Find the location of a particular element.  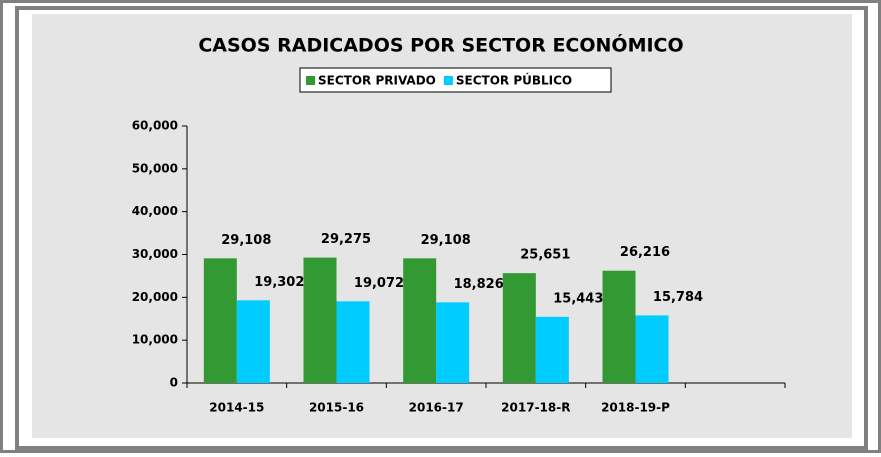

y-tick-label: 30,000 is located at coordinates (155, 254).